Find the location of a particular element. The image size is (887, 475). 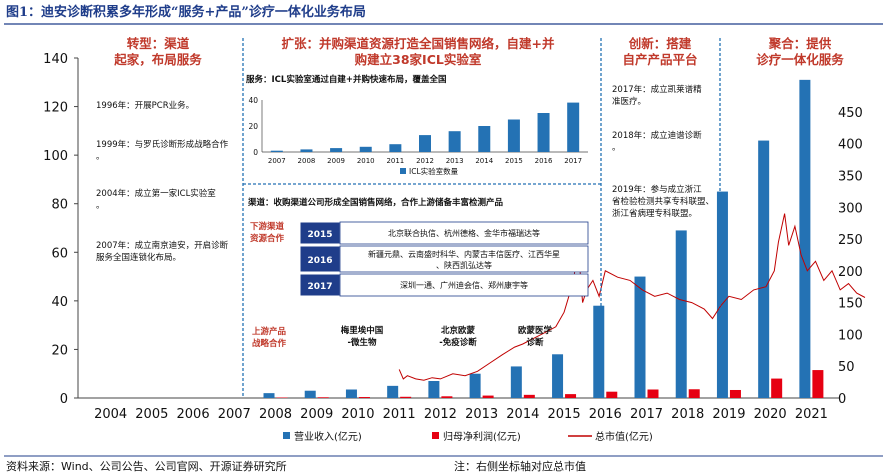

left-tick-label: 140 is located at coordinates (55, 59).